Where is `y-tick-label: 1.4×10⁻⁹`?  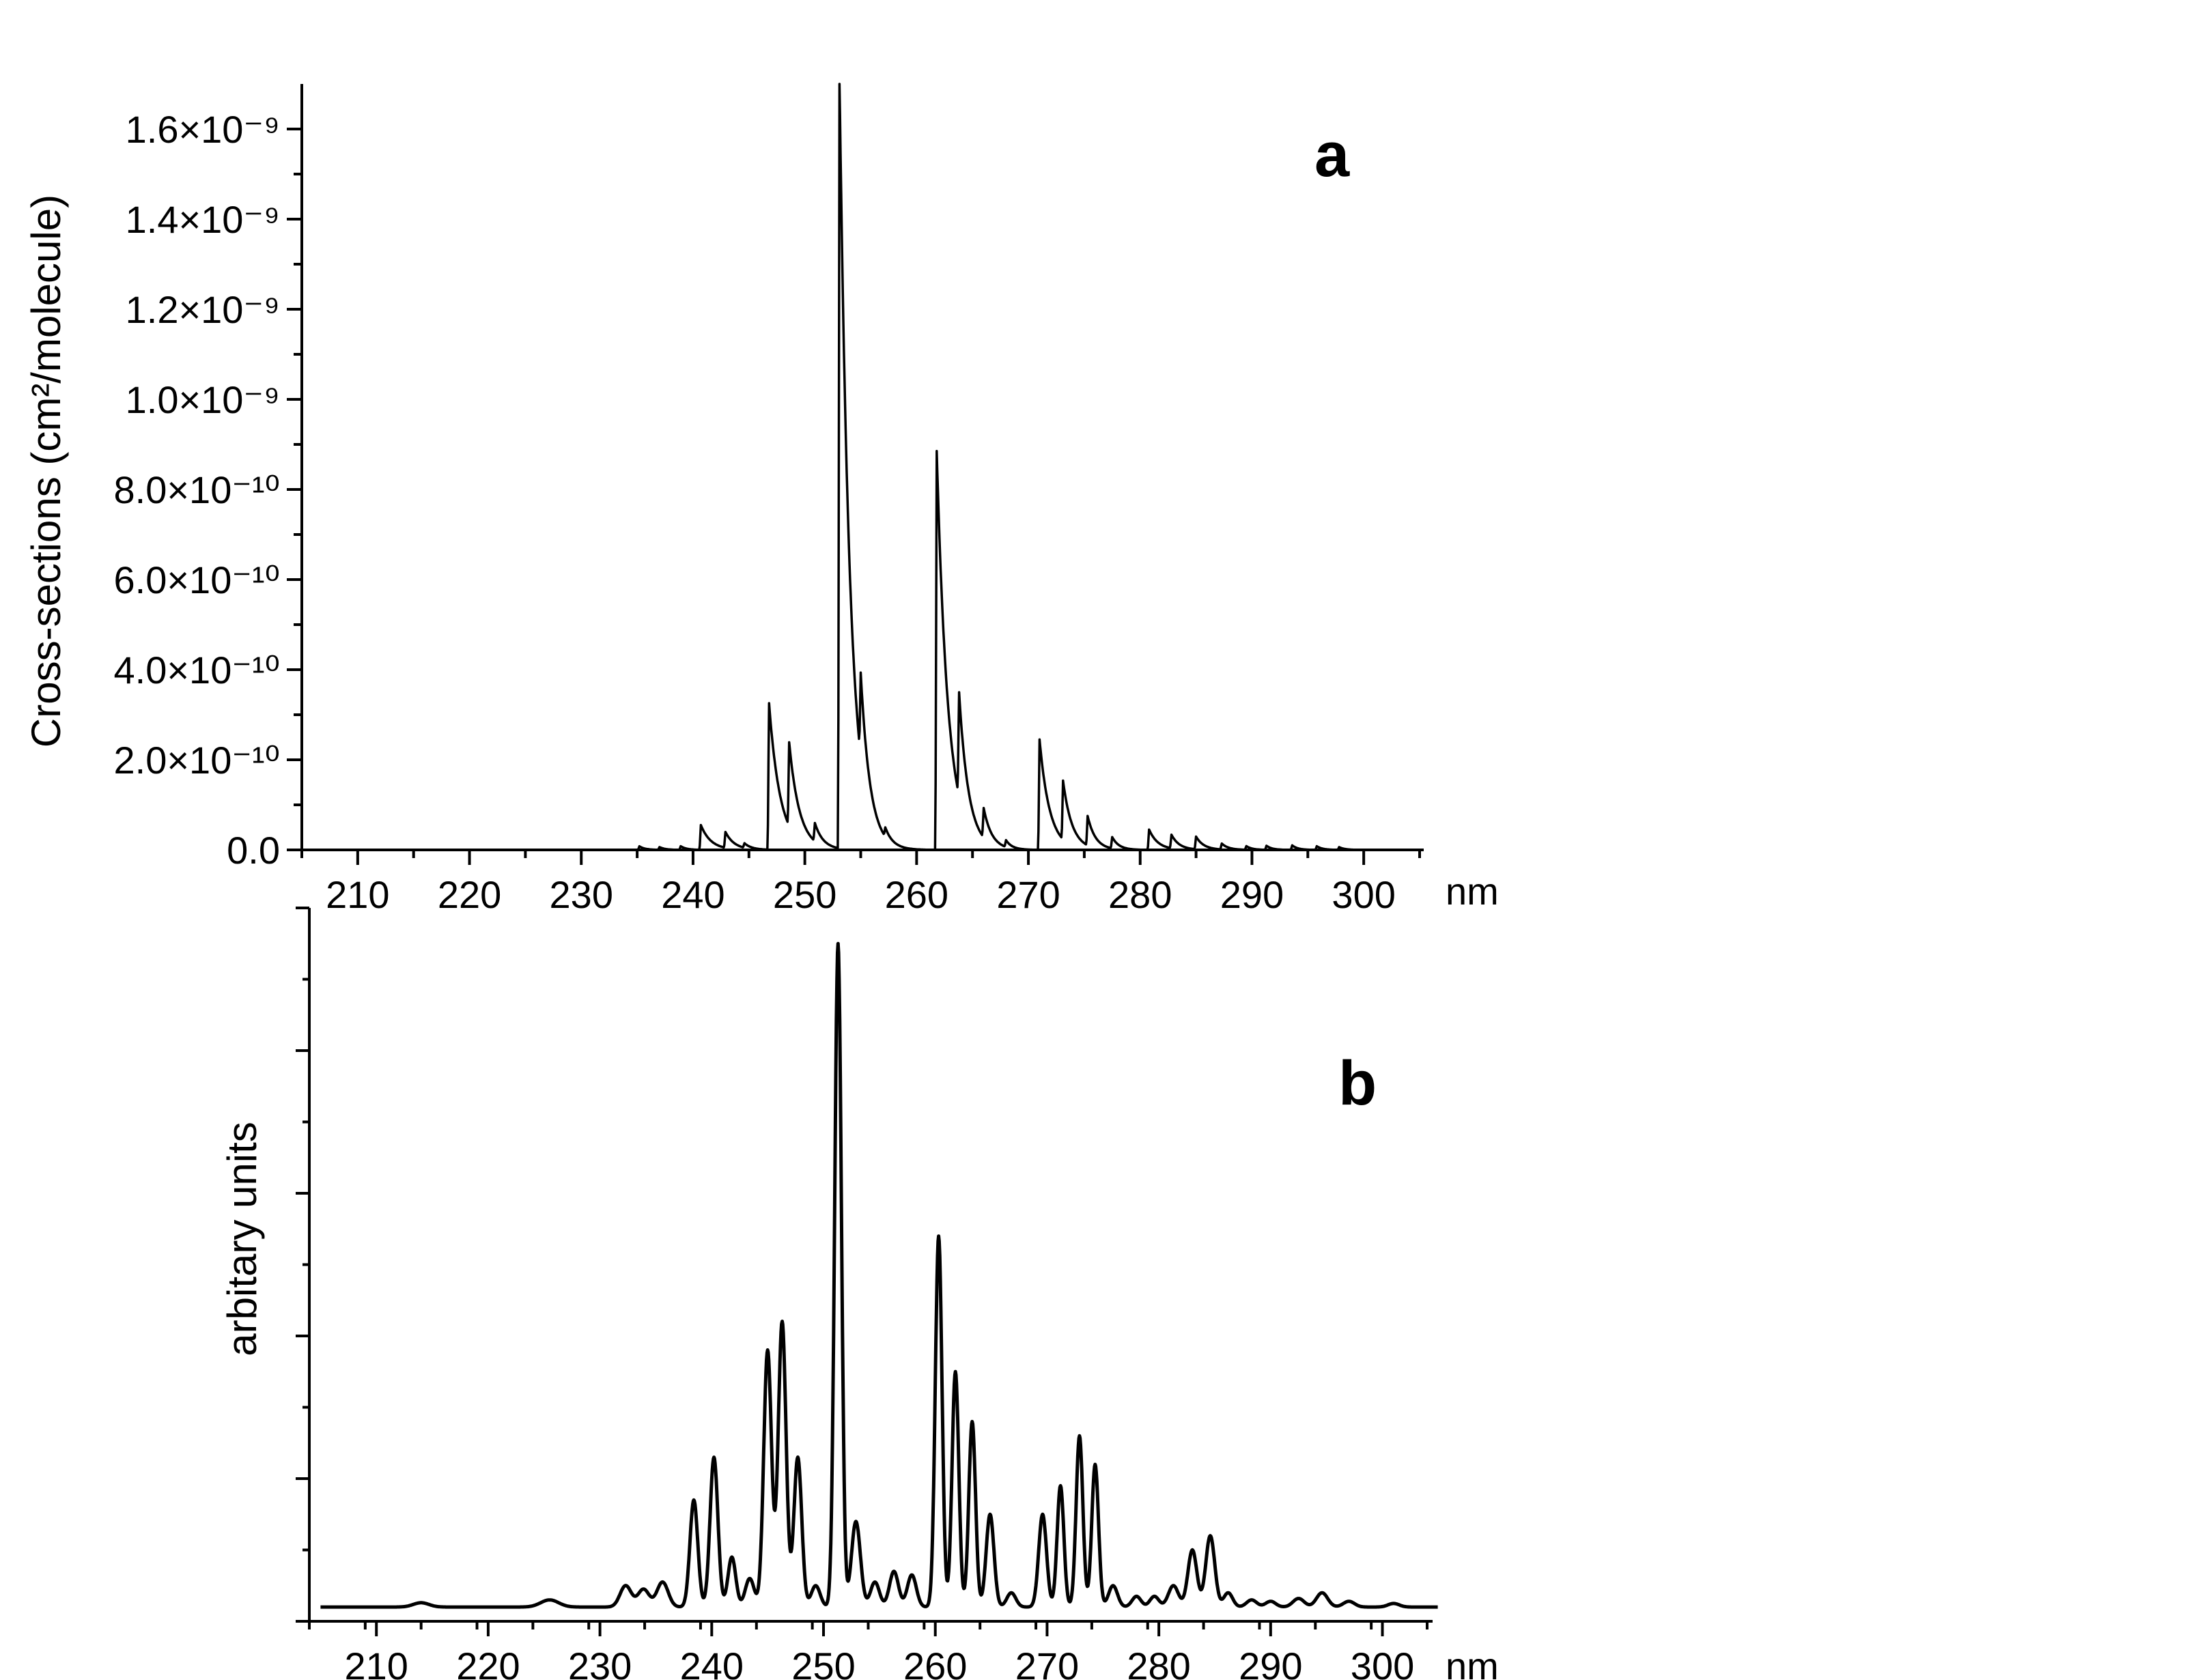 y-tick-label: 1.4×10⁻⁹ is located at coordinates (203, 219).